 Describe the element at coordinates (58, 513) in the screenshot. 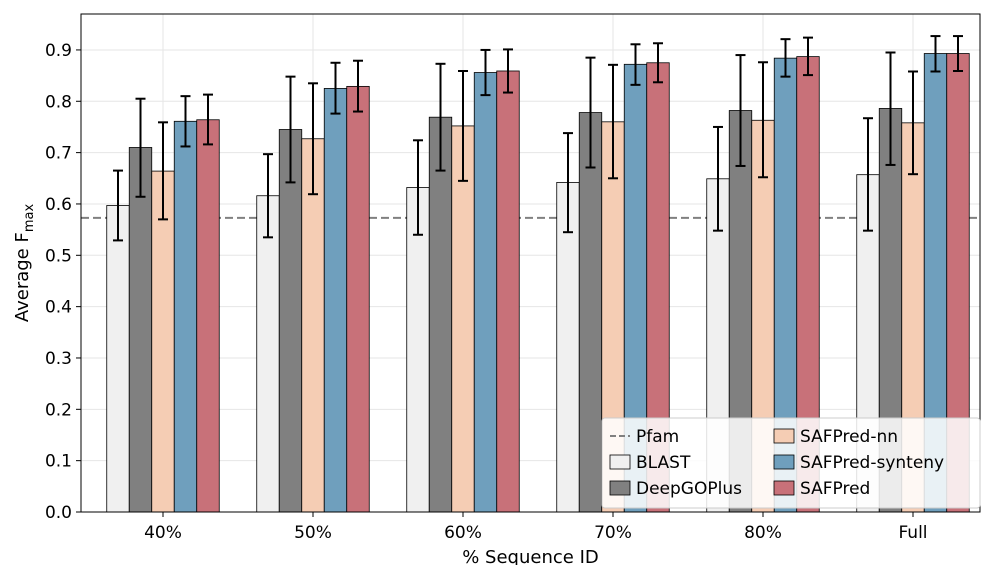

I see `y-tick-label: 0.0` at that location.